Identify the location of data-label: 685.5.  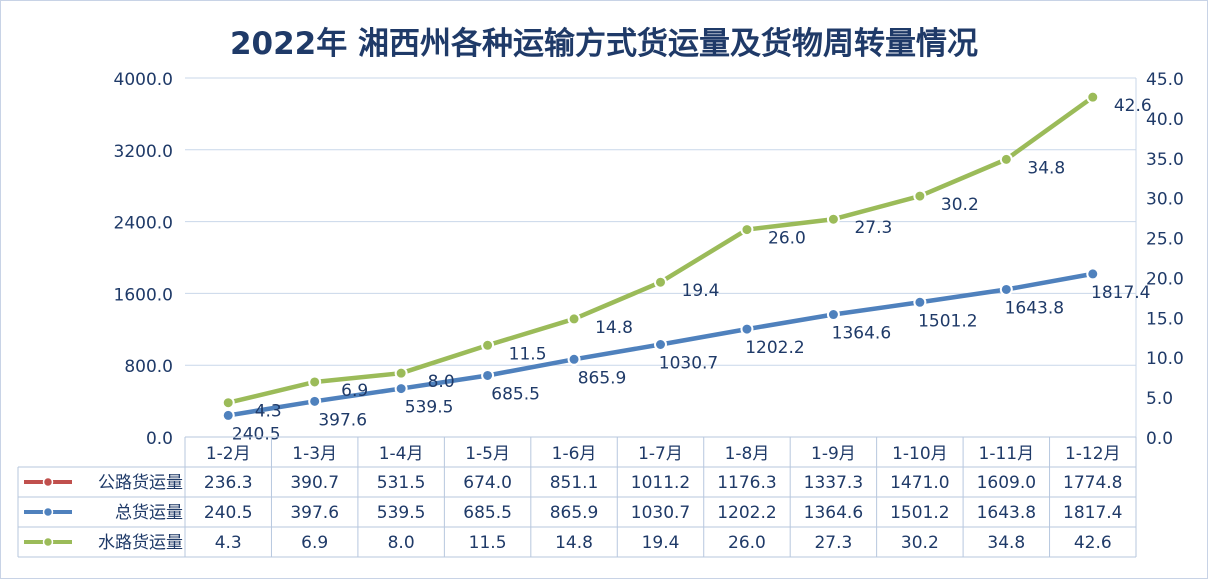
(515, 394).